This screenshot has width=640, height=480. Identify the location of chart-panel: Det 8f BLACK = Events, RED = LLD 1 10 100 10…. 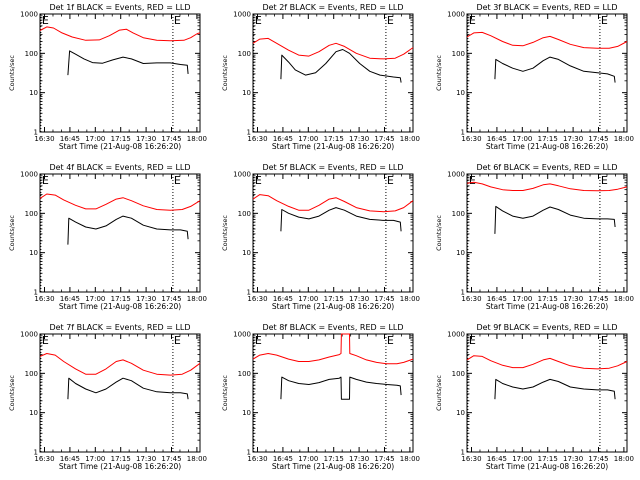
(320, 397).